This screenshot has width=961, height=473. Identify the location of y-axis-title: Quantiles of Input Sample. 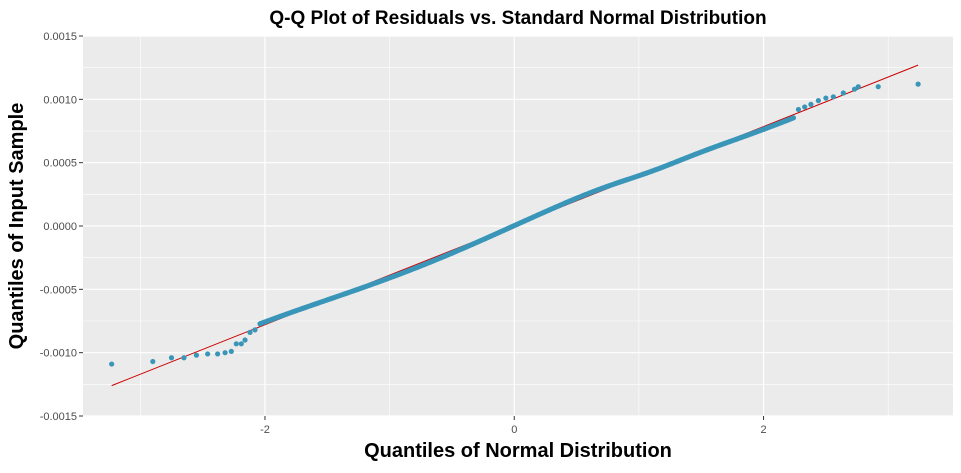
(17, 226).